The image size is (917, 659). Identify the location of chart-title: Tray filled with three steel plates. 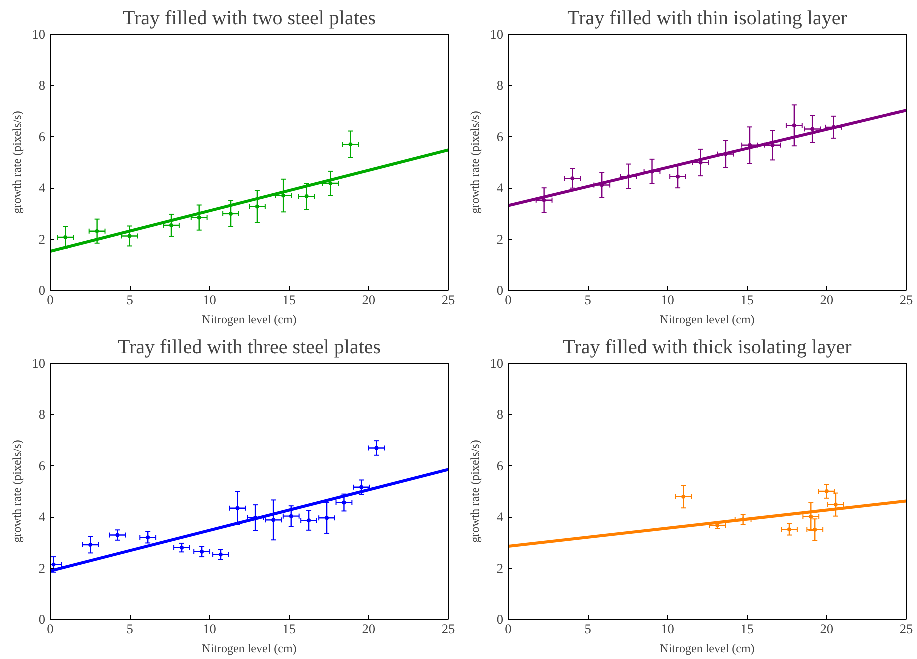
(250, 347).